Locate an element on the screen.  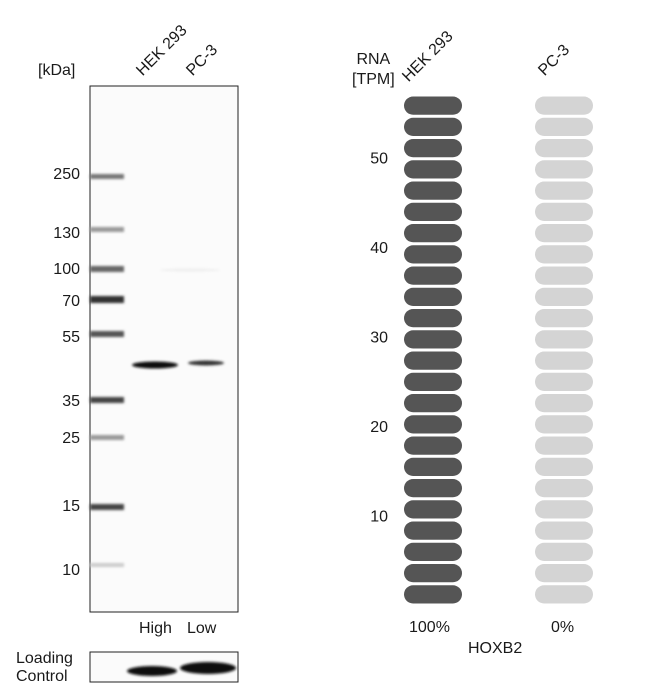
rna-ytick-label-30: 30 is located at coordinates (379, 338).